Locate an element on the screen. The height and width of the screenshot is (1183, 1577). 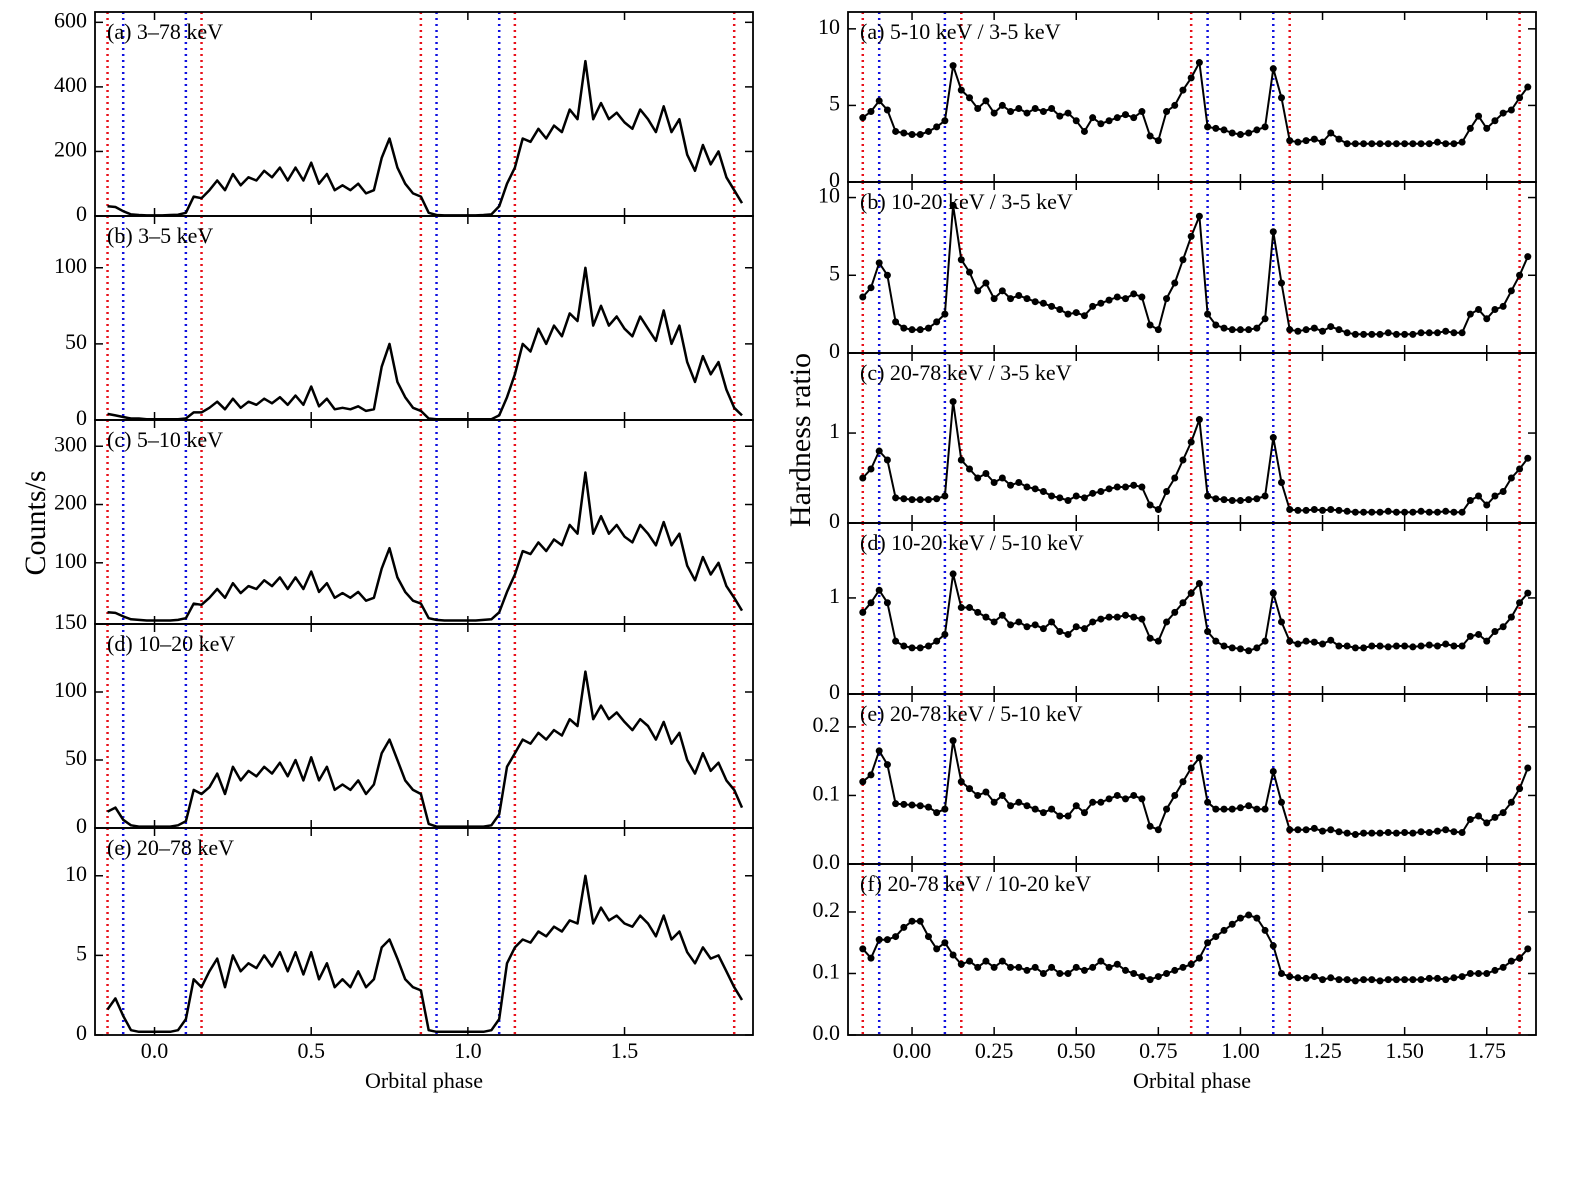
panel-frame is located at coordinates (424, 931).